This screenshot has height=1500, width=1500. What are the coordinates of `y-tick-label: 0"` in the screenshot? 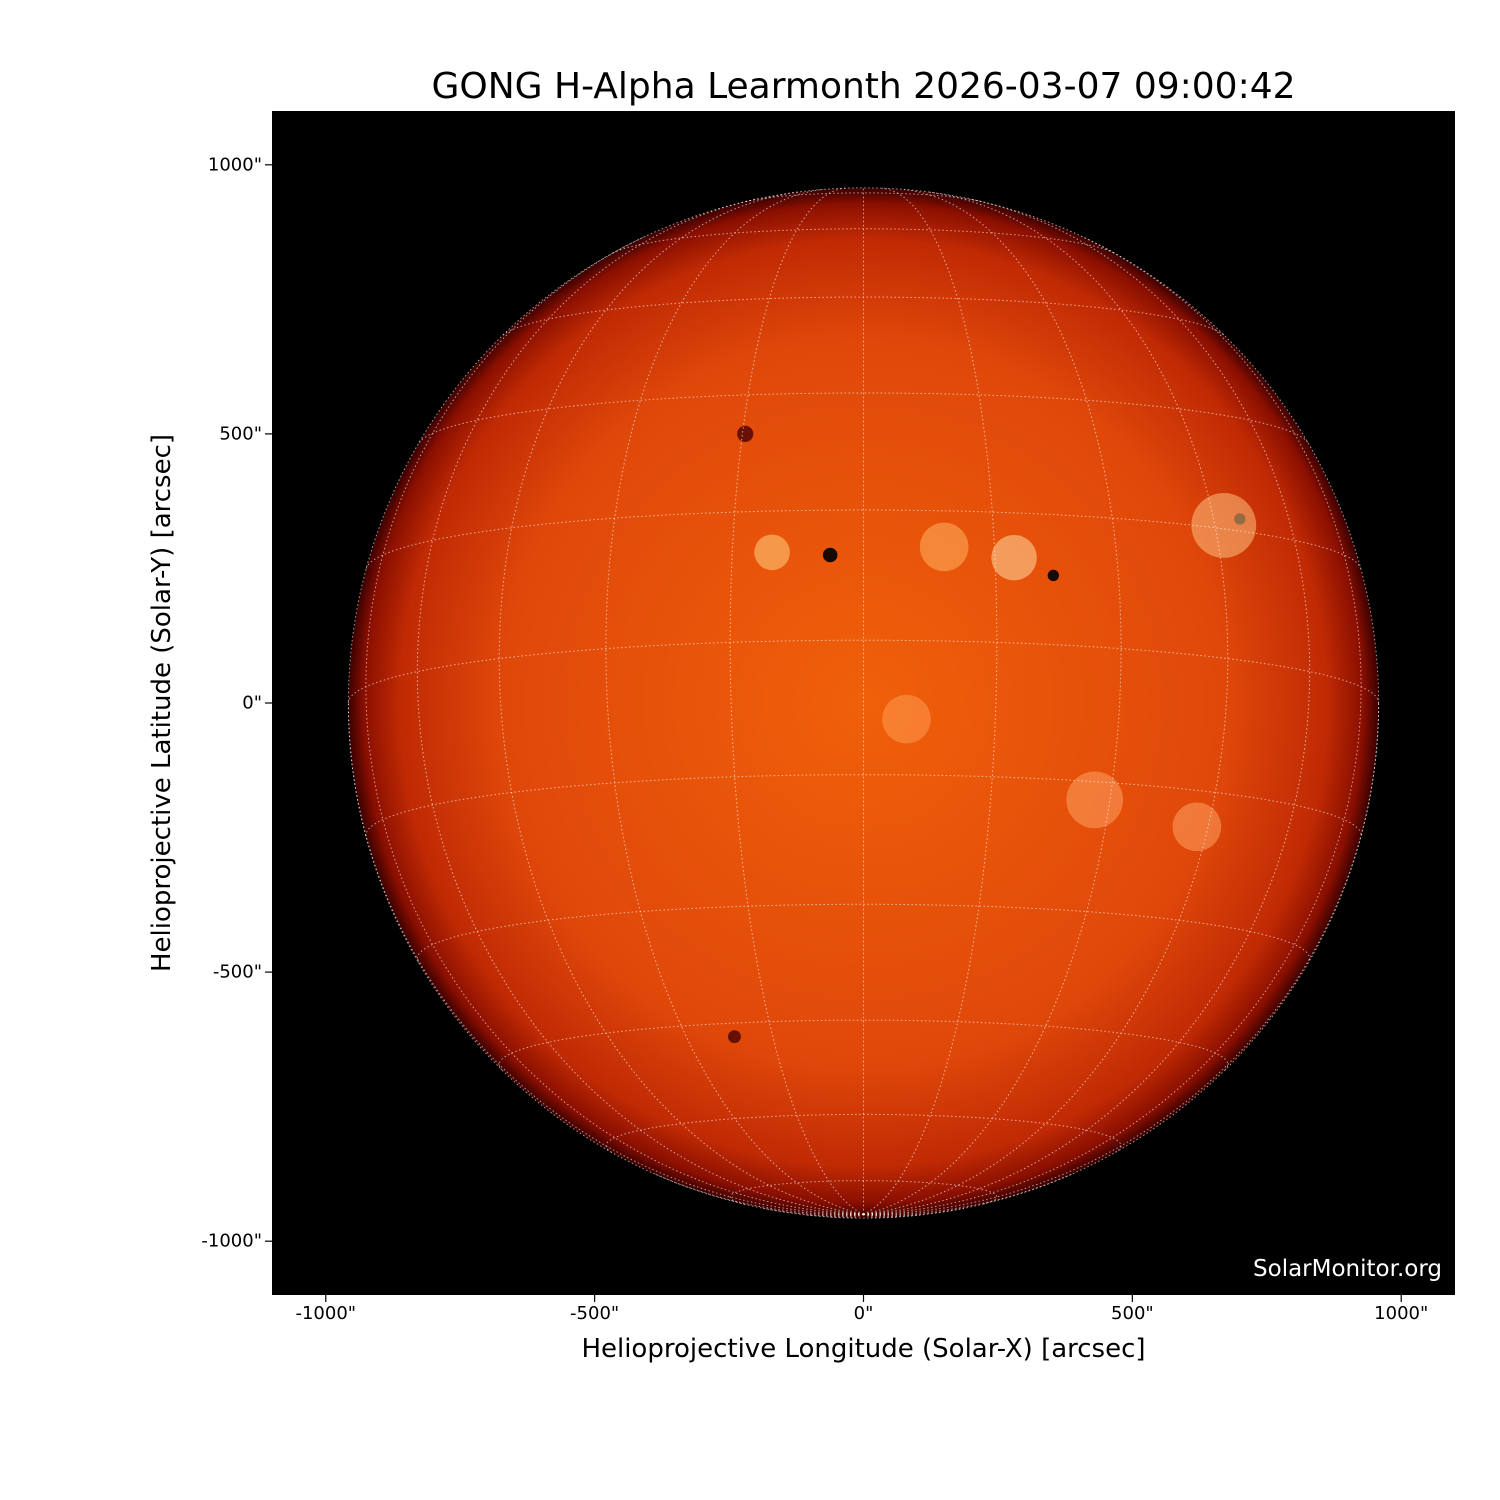 It's located at (252, 703).